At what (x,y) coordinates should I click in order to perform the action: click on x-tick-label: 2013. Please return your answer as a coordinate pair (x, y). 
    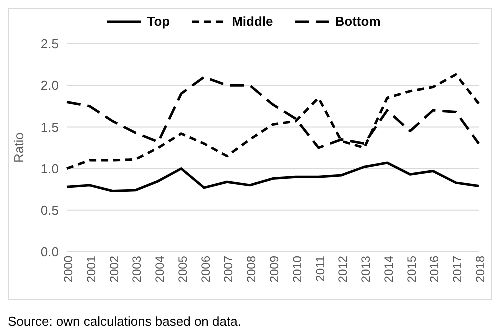
    Looking at the image, I should click on (366, 269).